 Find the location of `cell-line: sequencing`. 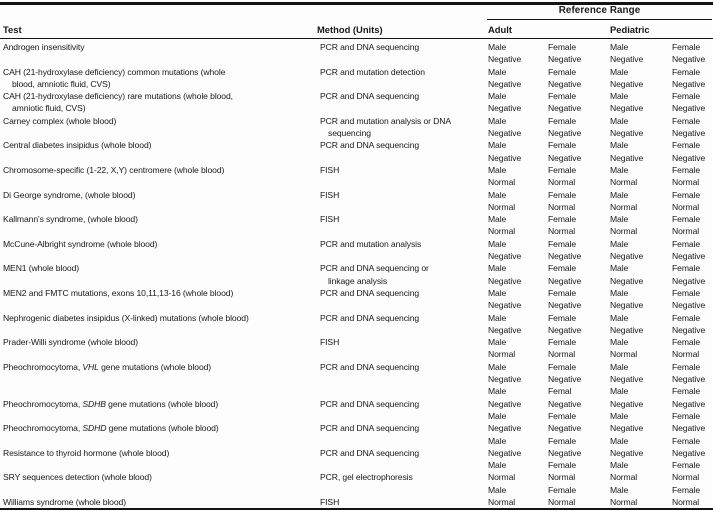

cell-line: sequencing is located at coordinates (349, 133).